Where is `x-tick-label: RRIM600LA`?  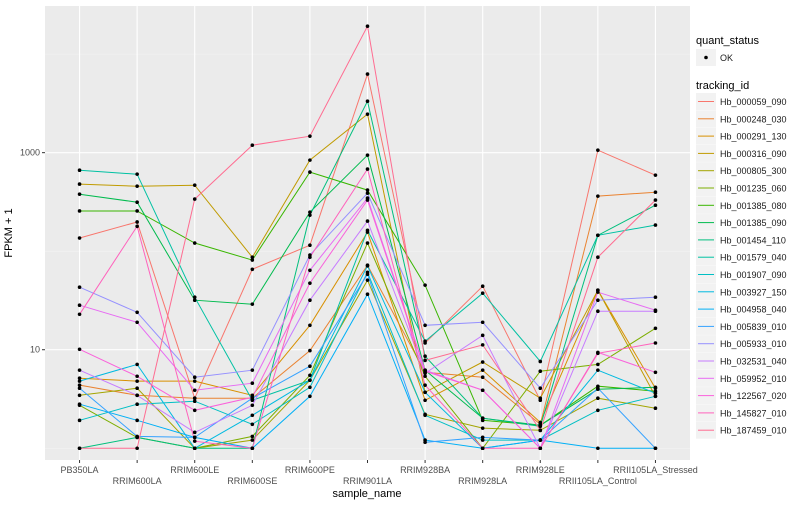 x-tick-label: RRIM600LA is located at coordinates (137, 481).